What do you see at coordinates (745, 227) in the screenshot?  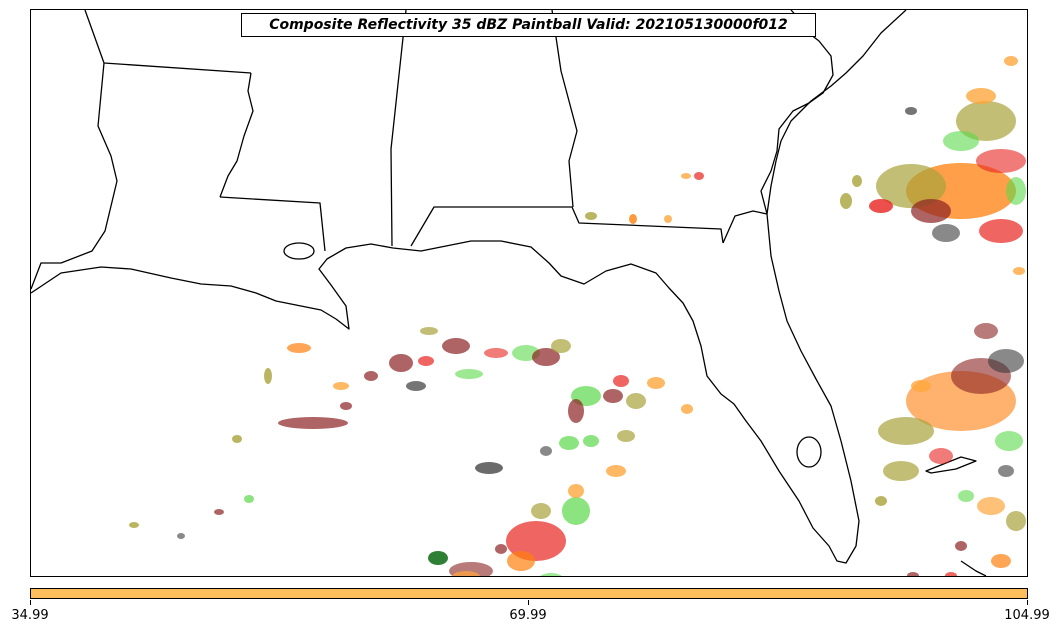 I see `state-boundary-ga-fl` at bounding box center [745, 227].